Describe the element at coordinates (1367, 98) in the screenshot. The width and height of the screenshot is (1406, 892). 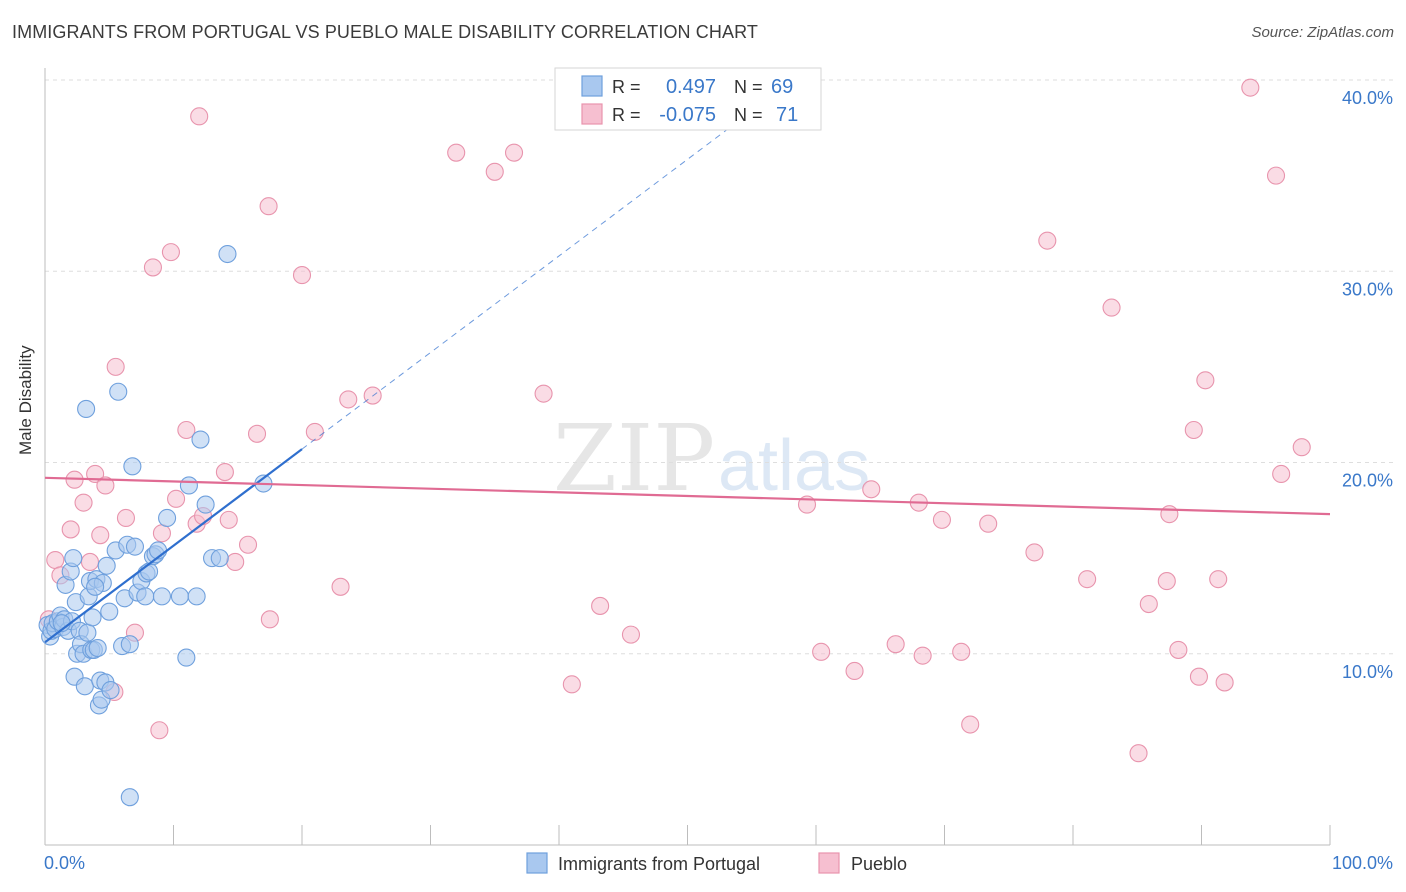
I see `y-tick-label-3: 40.0%` at that location.